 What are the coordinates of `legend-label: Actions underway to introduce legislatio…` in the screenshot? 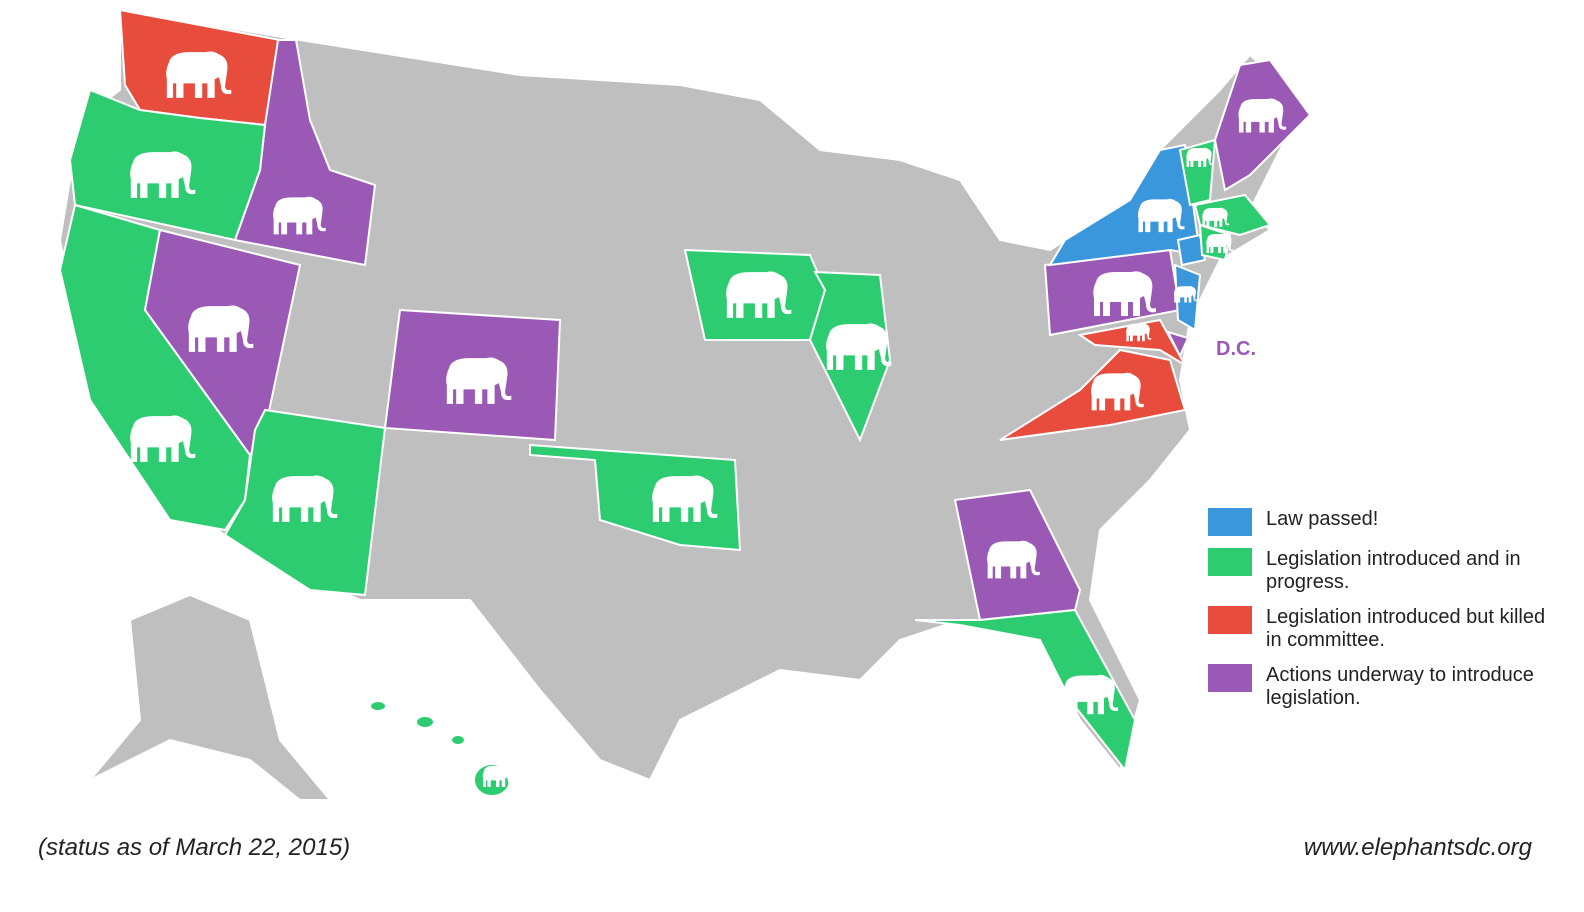 It's located at (1400, 686).